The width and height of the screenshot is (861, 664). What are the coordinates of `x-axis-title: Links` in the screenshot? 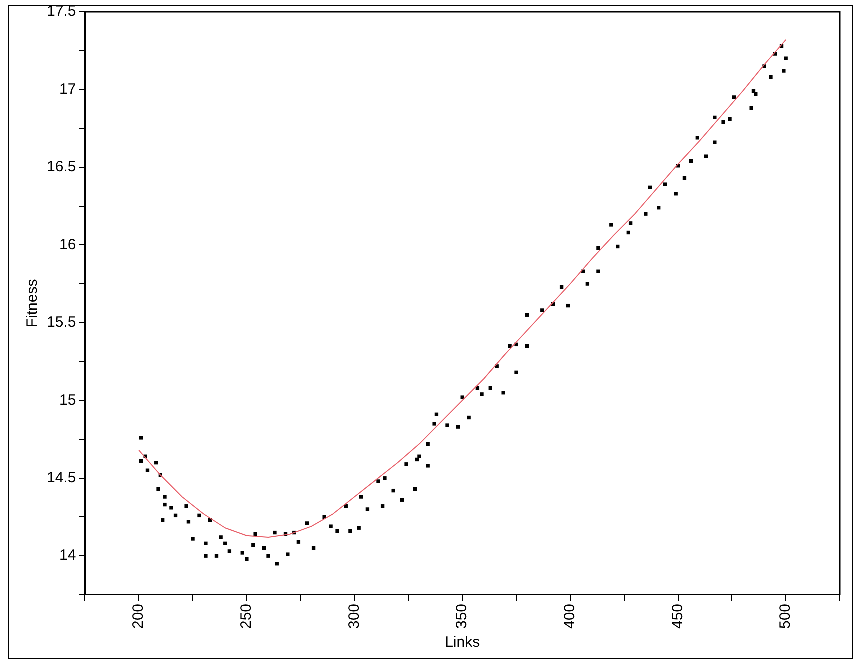 It's located at (462, 643).